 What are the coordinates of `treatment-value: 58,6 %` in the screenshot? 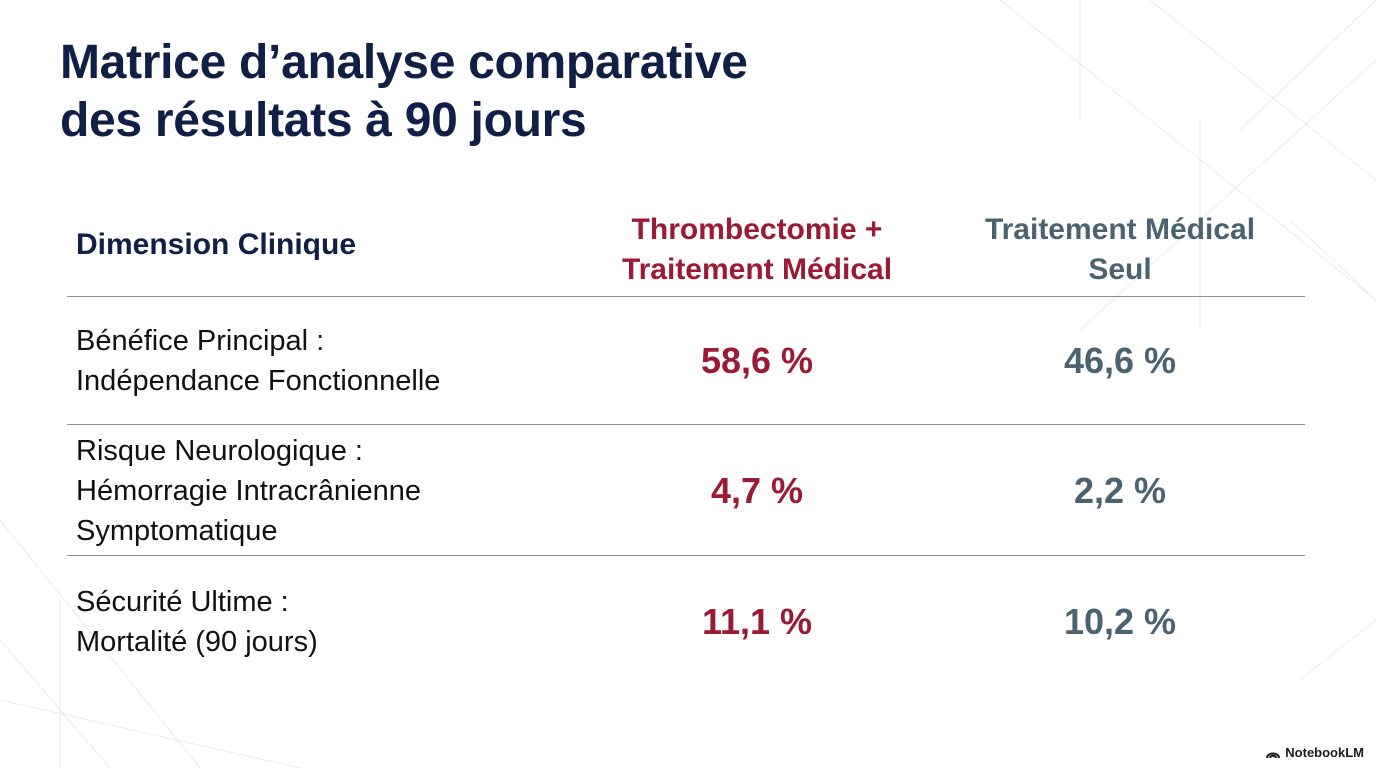 It's located at (757, 360).